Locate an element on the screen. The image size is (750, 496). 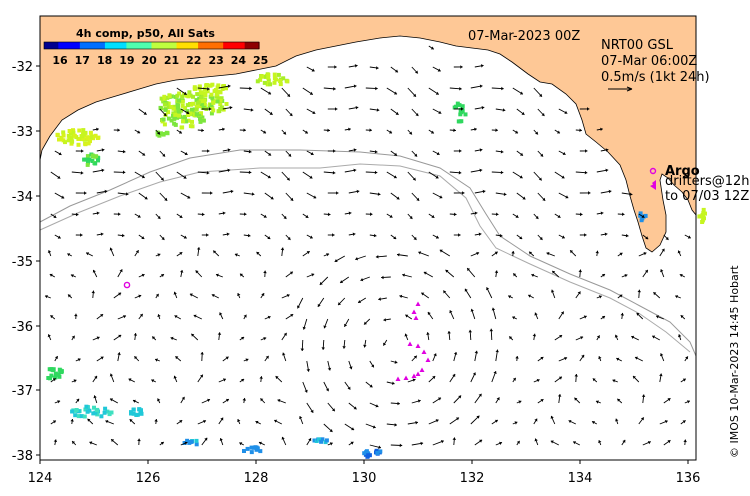
x-tick-label: 124 is located at coordinates (40, 478).